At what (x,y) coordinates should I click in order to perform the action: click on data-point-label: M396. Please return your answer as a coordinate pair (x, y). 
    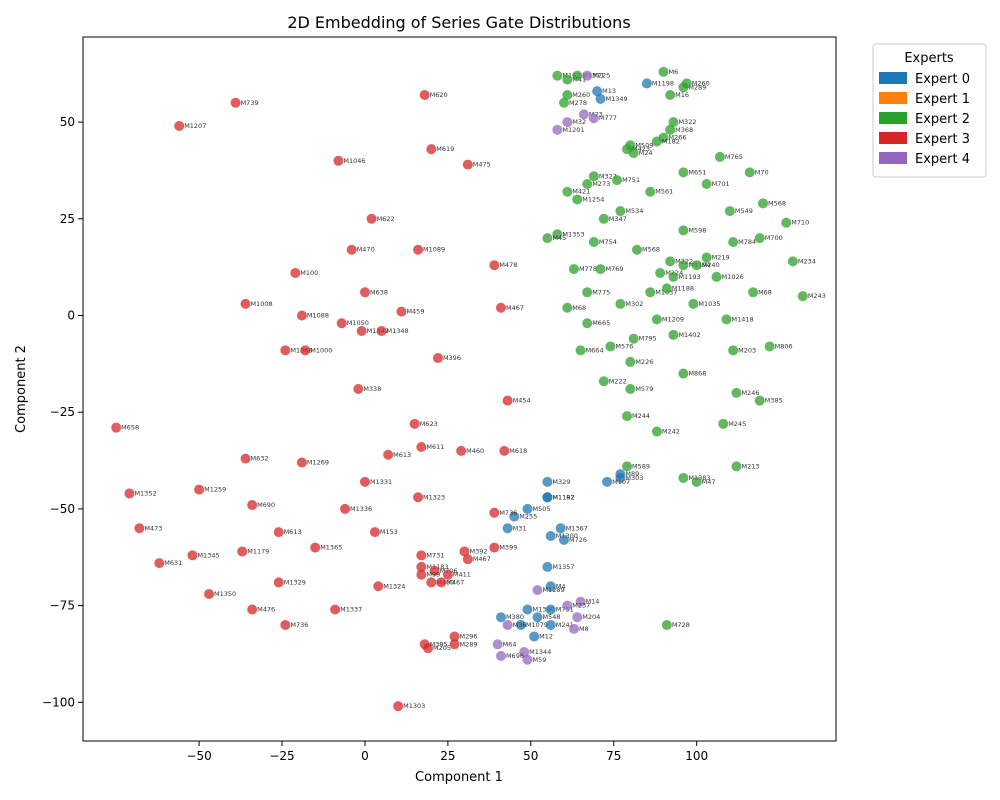
    Looking at the image, I should click on (452, 358).